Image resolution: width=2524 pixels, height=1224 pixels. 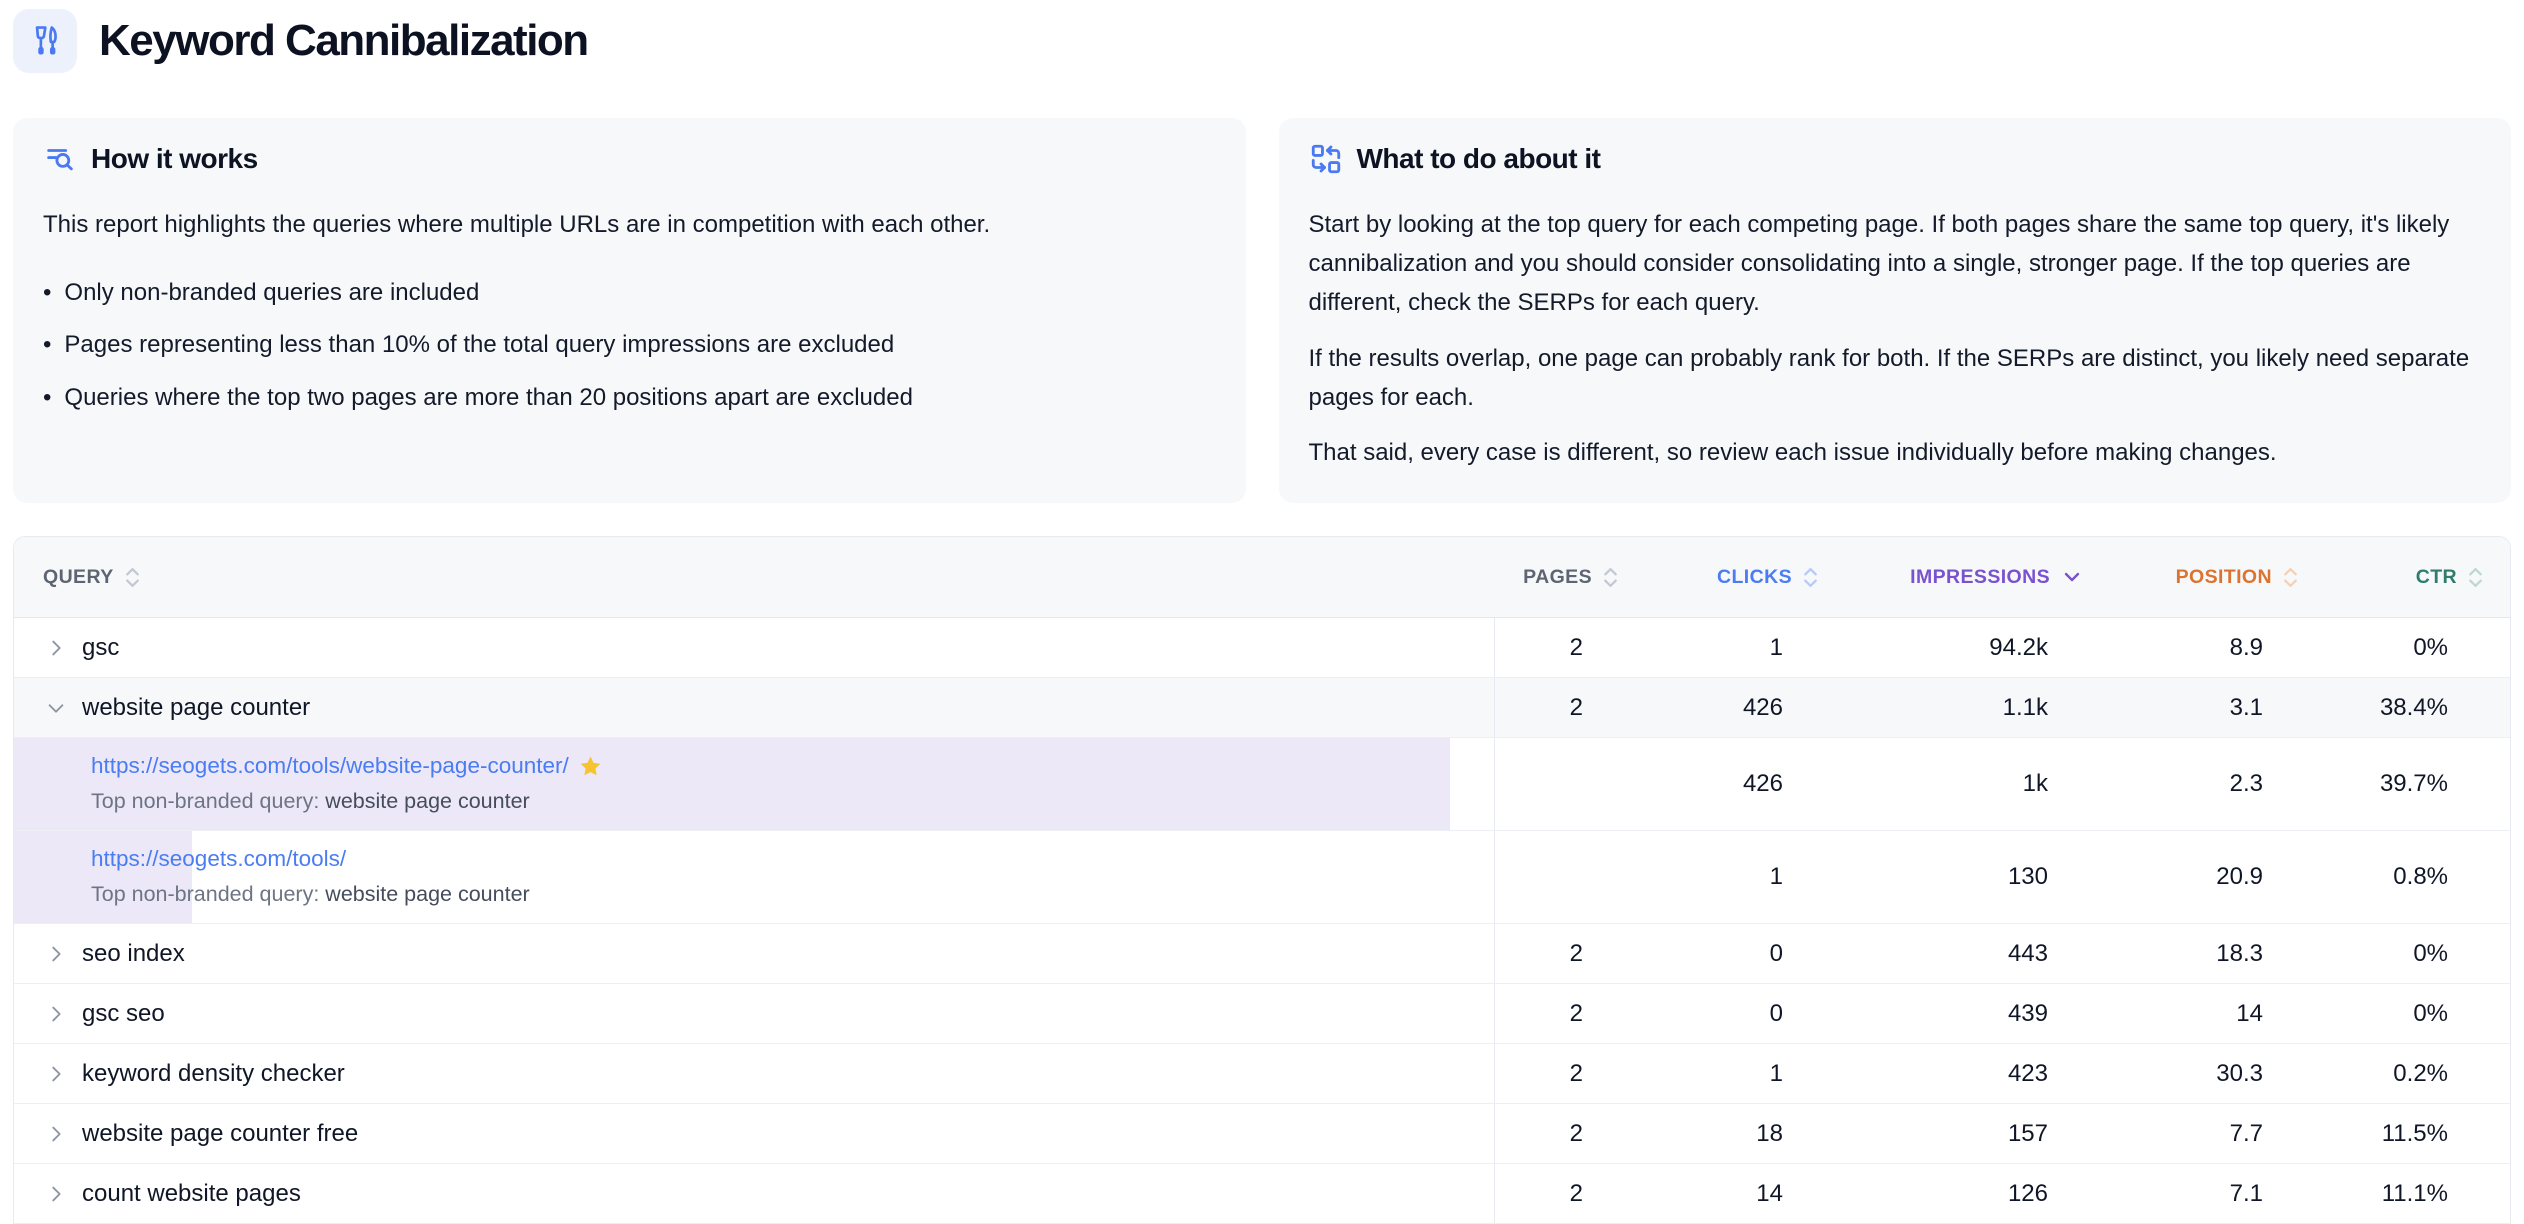 What do you see at coordinates (427, 801) in the screenshot?
I see `top-query-value: website page counter` at bounding box center [427, 801].